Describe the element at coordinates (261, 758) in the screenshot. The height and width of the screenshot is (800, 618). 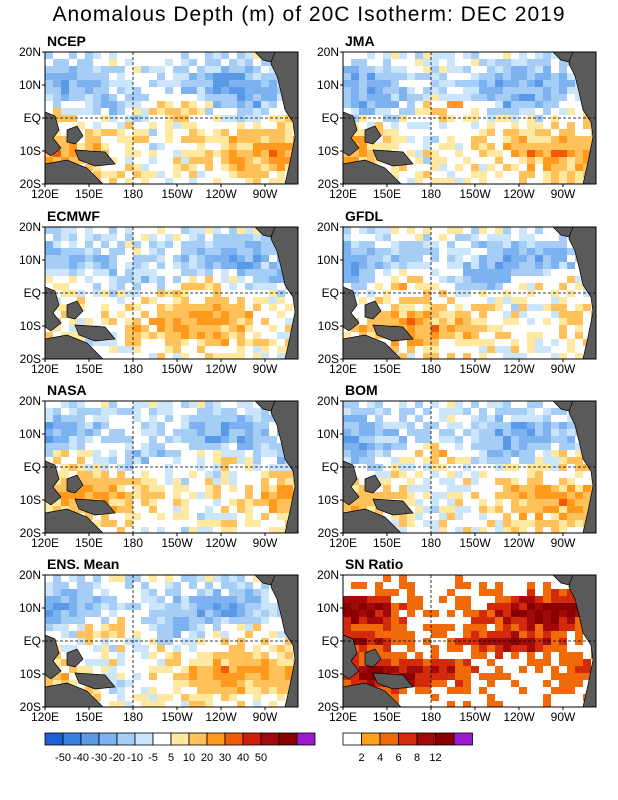
I see `colorbar-label: 50` at that location.